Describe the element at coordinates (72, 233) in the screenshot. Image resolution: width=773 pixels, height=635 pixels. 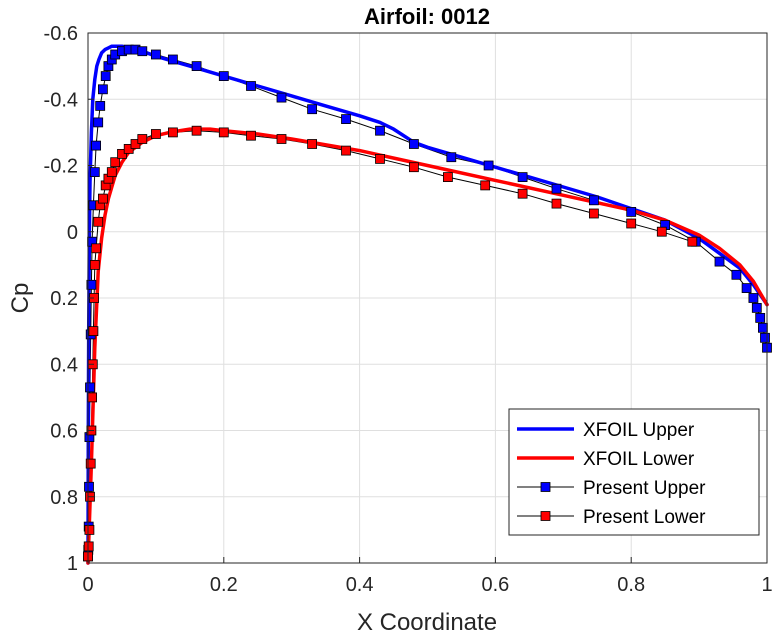
I see `y-tick-label: 0` at that location.